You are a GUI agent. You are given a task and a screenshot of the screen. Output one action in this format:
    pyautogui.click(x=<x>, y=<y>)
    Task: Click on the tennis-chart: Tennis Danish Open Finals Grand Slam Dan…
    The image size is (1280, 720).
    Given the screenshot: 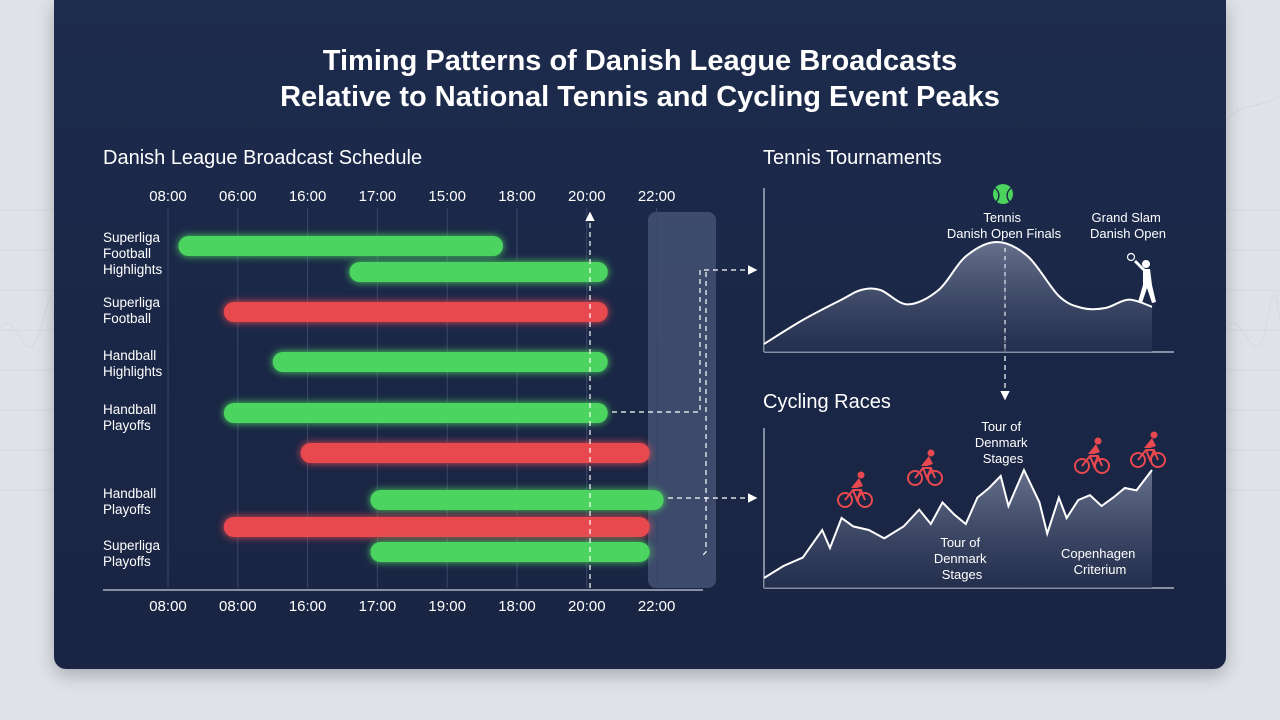 What is the action you would take?
    pyautogui.click(x=968, y=268)
    